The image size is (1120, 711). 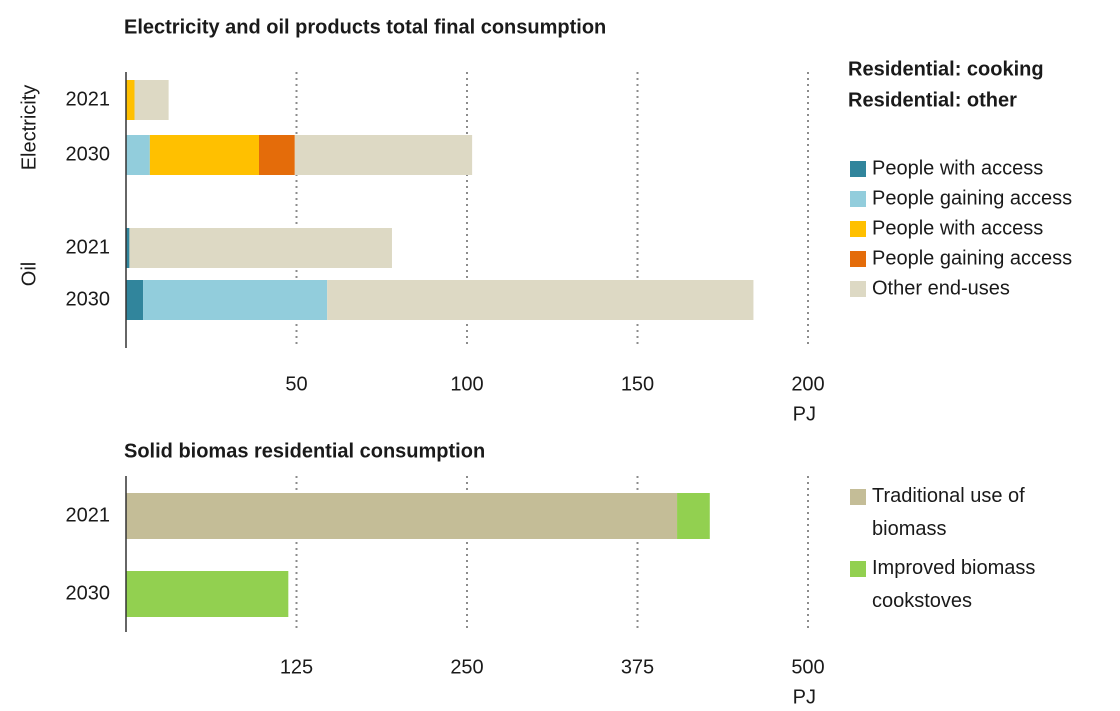 I want to click on x-tick-label: 150, so click(x=637, y=384).